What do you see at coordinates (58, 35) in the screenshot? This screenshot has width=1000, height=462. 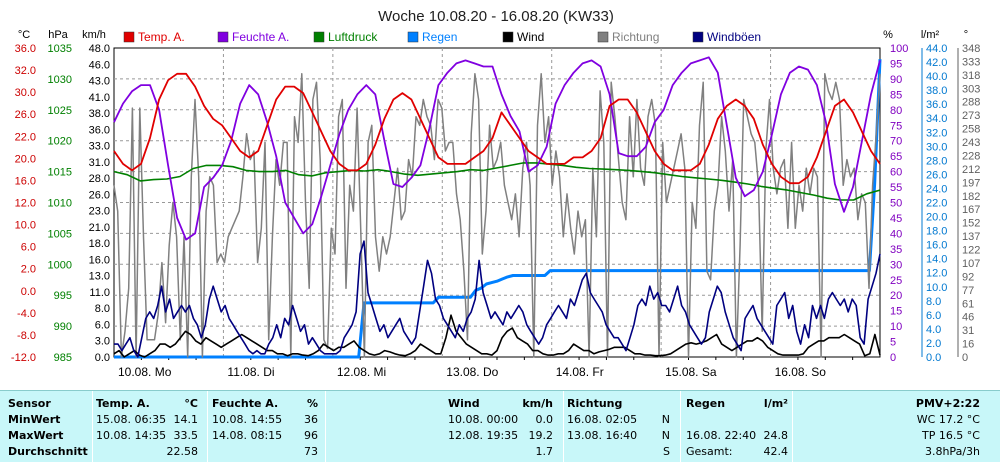 I see `pressure-axis-unit: hPa` at bounding box center [58, 35].